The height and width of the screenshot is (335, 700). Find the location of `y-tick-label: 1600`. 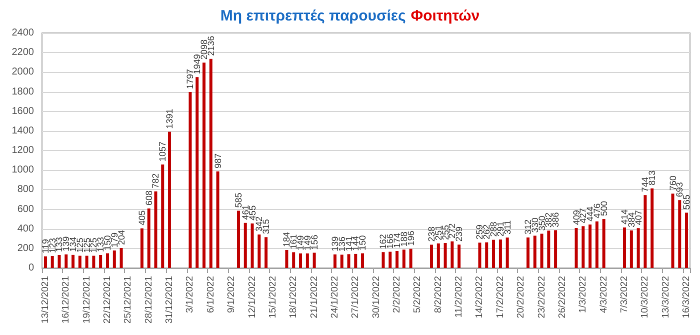

y-tick-label: 1600 is located at coordinates (23, 111).